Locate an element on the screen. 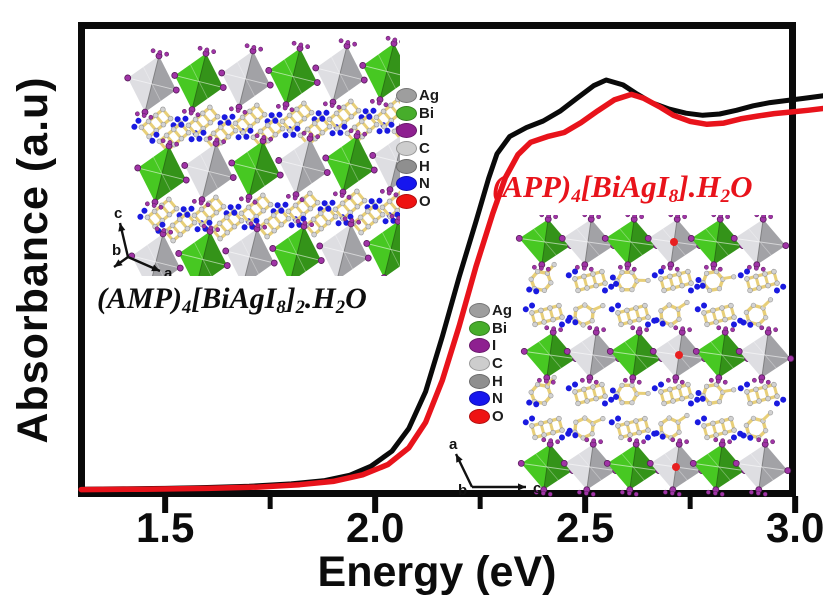 This screenshot has width=823, height=613. label-segment: O is located at coordinates (356, 298).